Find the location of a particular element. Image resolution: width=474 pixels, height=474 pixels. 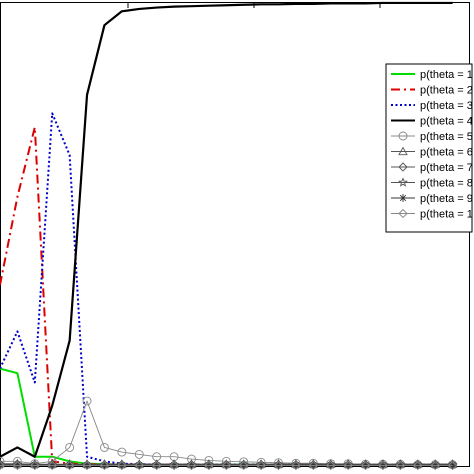

legend-label-9: p(theta = 9 is located at coordinates (446, 199).